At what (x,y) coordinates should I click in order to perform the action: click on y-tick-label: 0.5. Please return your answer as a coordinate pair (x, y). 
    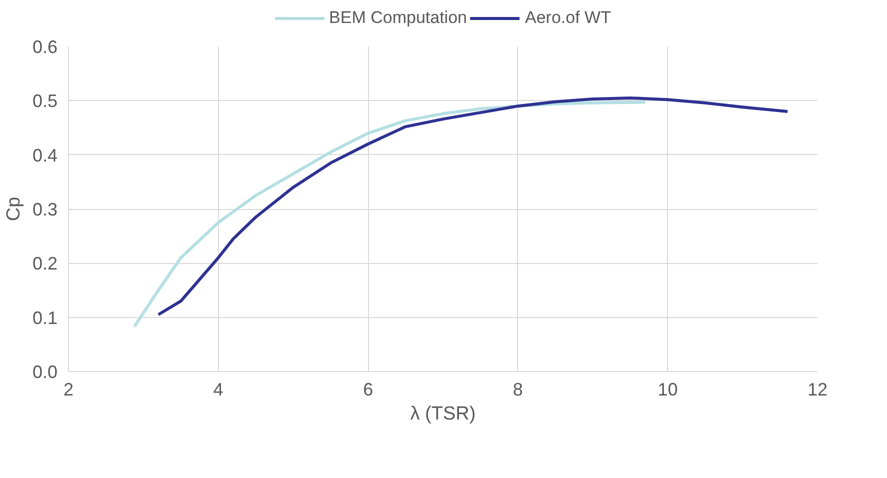
    Looking at the image, I should click on (45, 101).